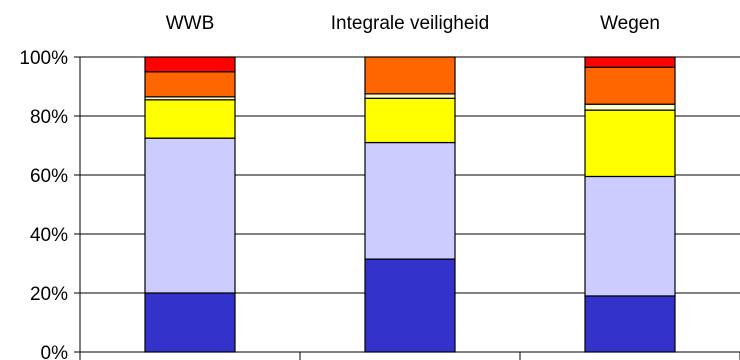  What do you see at coordinates (49, 294) in the screenshot?
I see `y-tick-label: 20%` at bounding box center [49, 294].